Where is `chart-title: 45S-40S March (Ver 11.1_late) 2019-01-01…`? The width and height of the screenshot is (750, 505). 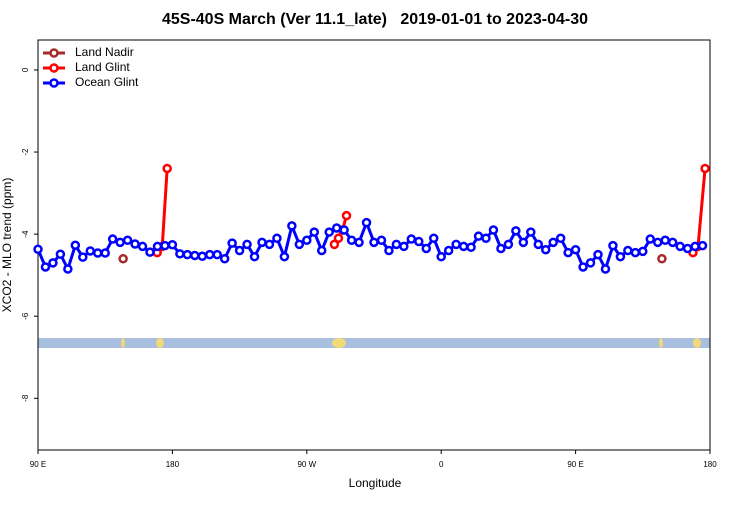 chart-title: 45S-40S March (Ver 11.1_late) 2019-01-01… is located at coordinates (375, 19).